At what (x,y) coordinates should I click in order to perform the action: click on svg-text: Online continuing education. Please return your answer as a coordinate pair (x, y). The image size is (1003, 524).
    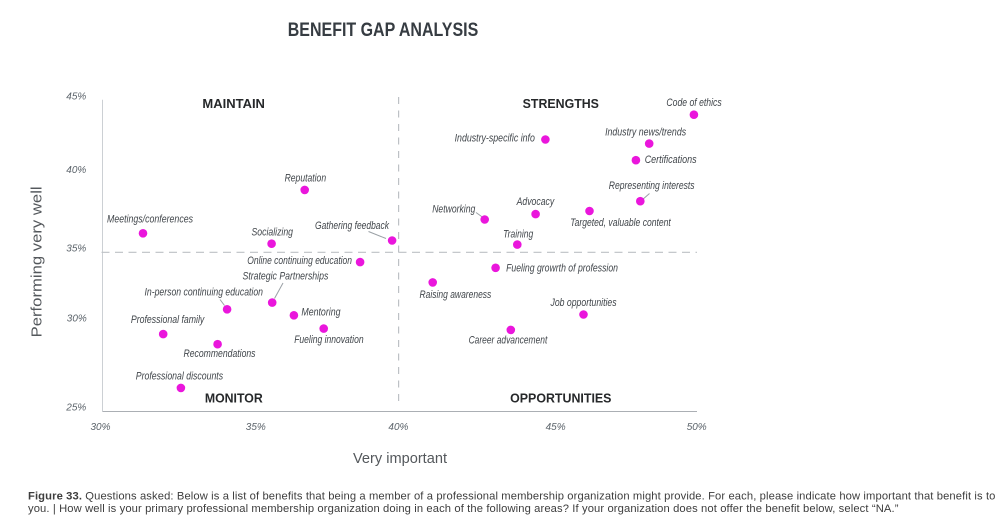
    Looking at the image, I should click on (299, 261).